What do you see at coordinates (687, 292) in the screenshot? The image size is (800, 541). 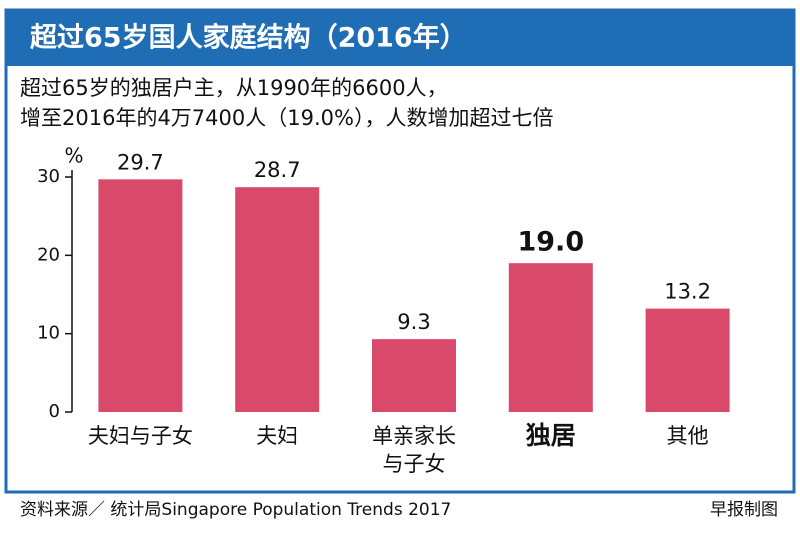 I see `value-label: 13.2` at bounding box center [687, 292].